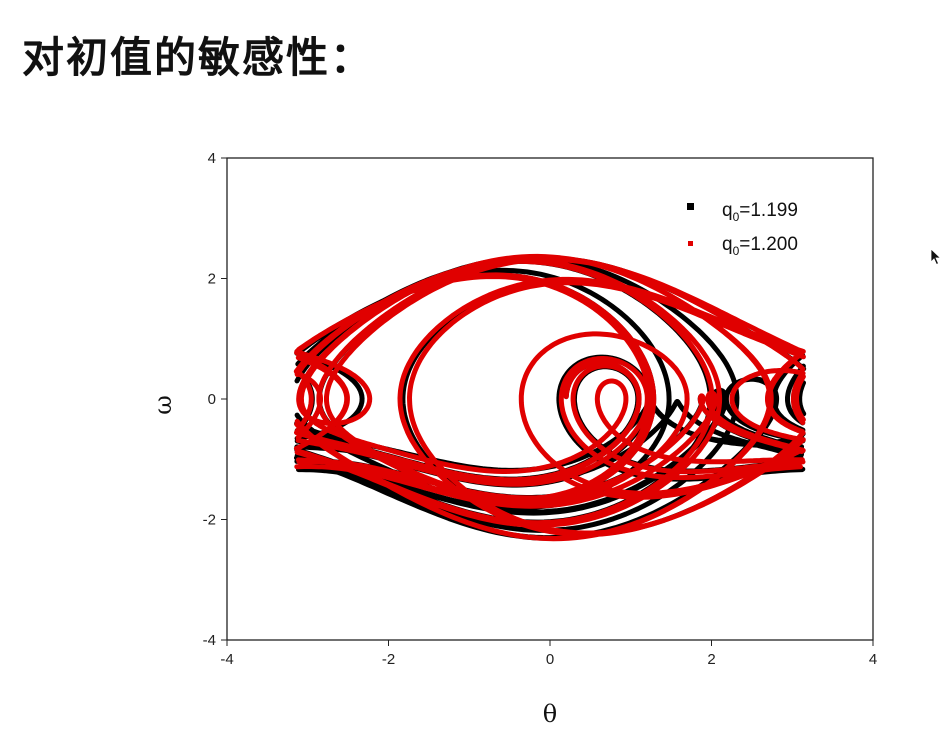  What do you see at coordinates (226, 659) in the screenshot?
I see `x-tick-label: -4` at bounding box center [226, 659].